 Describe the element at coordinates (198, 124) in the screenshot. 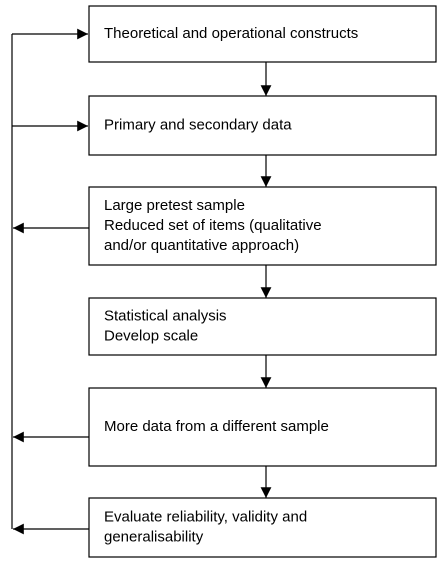

I see `box-text: Primary and secondary data` at that location.